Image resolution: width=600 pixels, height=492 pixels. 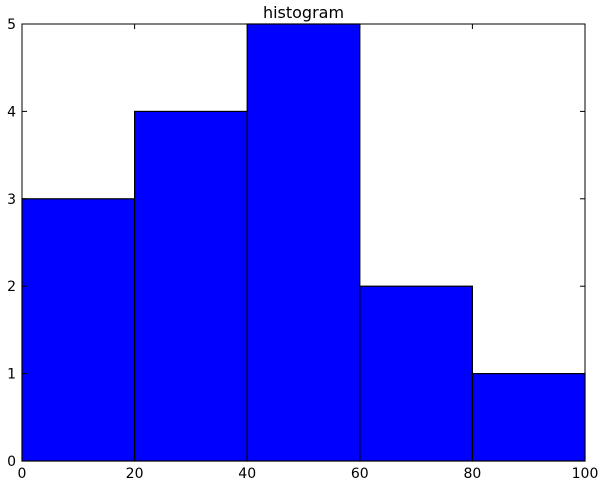 What do you see at coordinates (22, 474) in the screenshot?
I see `x-tick-label: 0` at bounding box center [22, 474].